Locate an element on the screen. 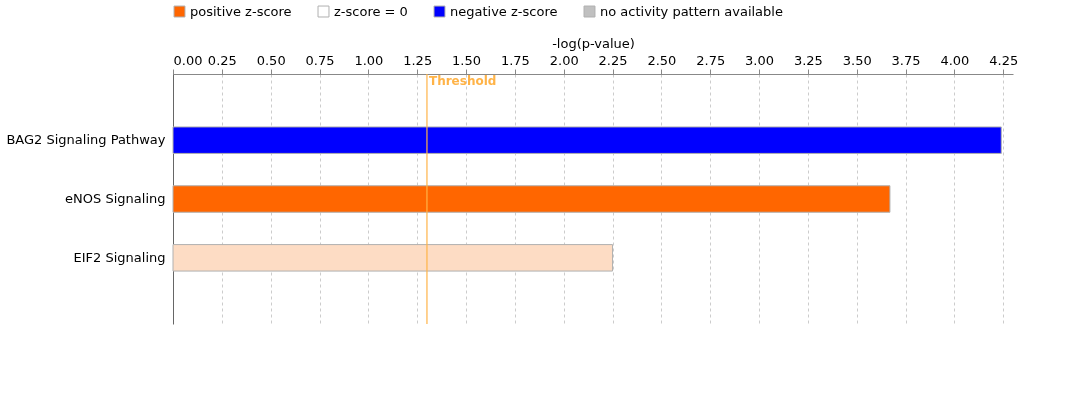 This screenshot has width=1073, height=412. x-tick-label: 1.25 is located at coordinates (418, 60).